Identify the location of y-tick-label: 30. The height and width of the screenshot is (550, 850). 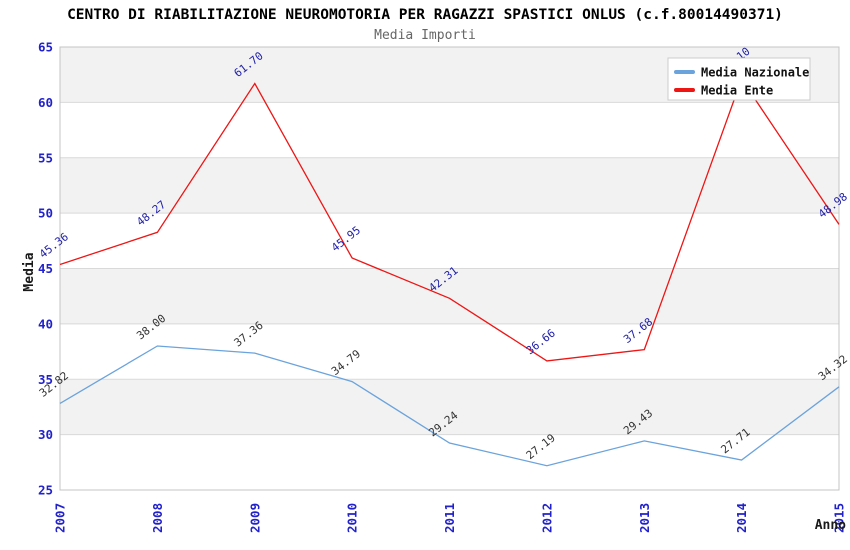
(45, 434).